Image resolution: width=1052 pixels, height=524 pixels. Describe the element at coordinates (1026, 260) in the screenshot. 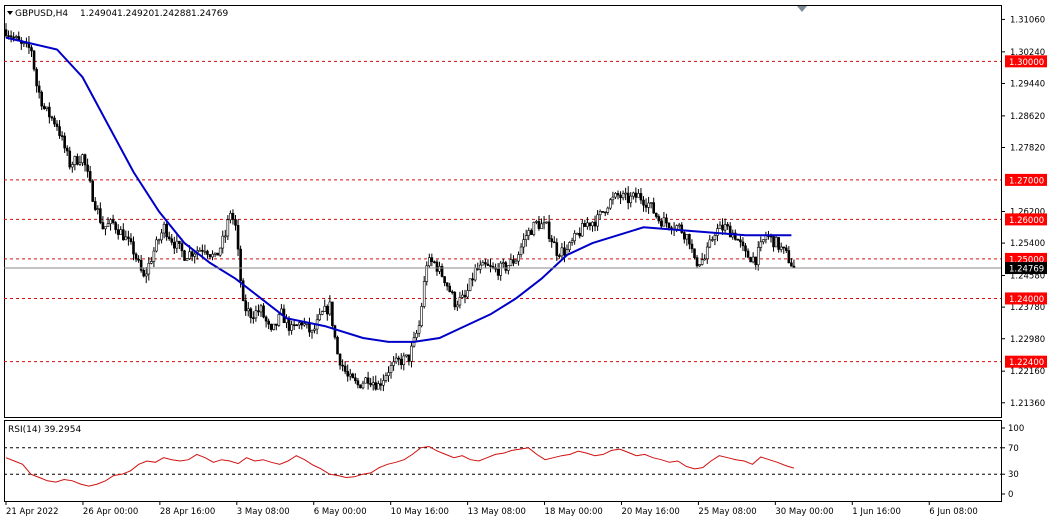

I see `price-badge-label: 1.25000` at that location.